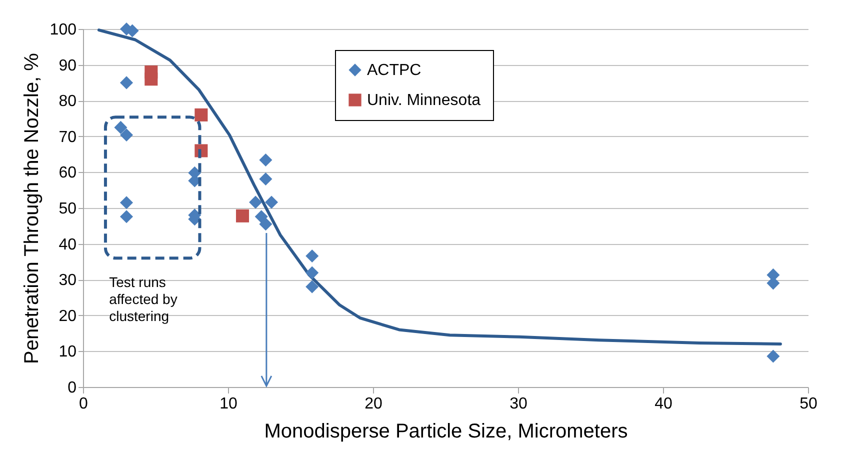 The height and width of the screenshot is (469, 848). I want to click on x-tick-label: 0, so click(83, 404).